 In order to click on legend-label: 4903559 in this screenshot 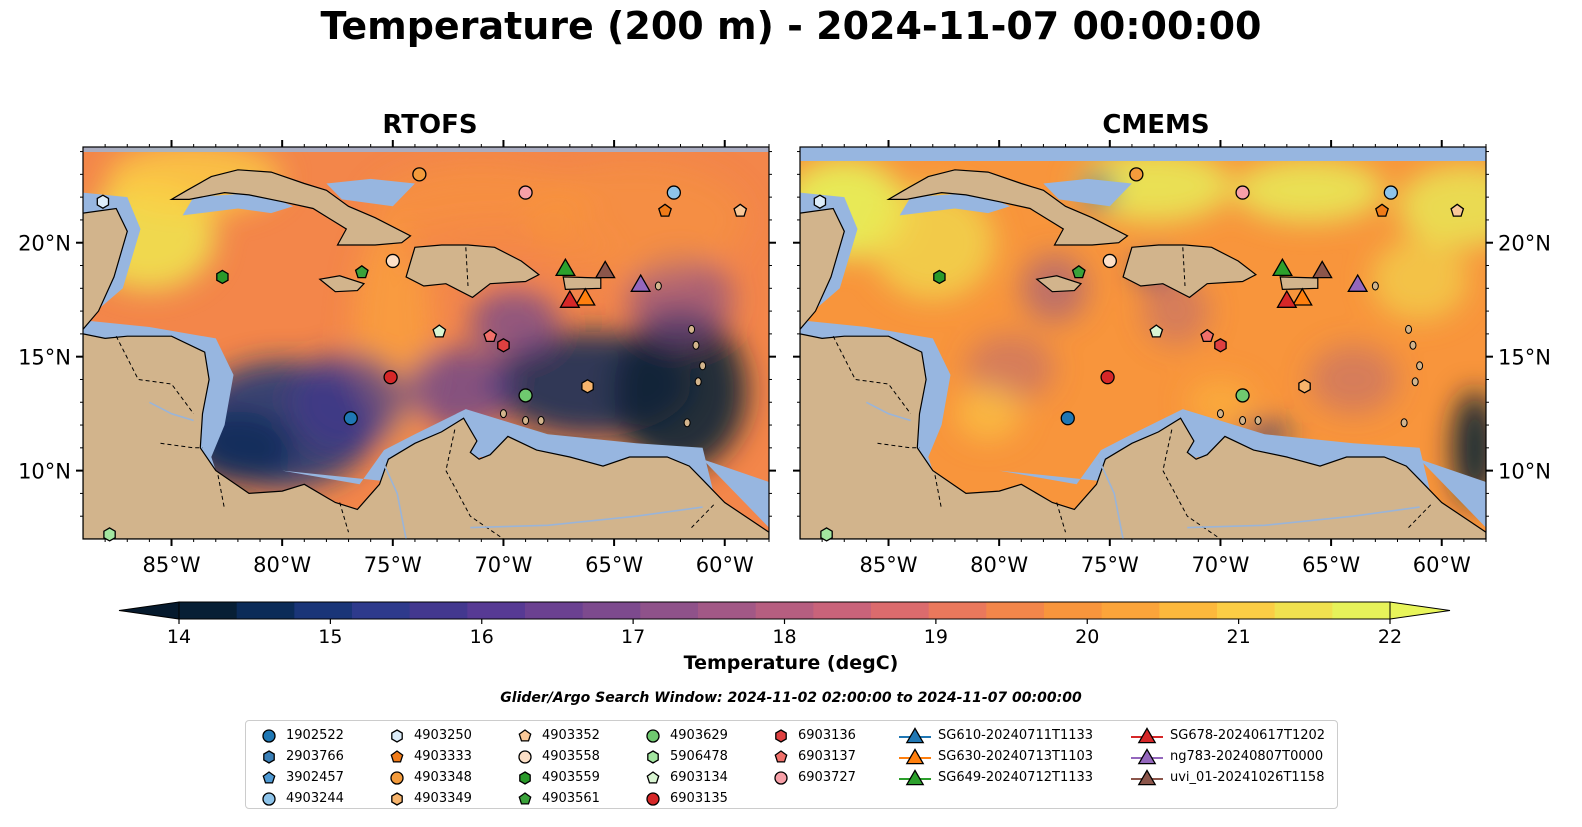, I will do `click(571, 777)`.